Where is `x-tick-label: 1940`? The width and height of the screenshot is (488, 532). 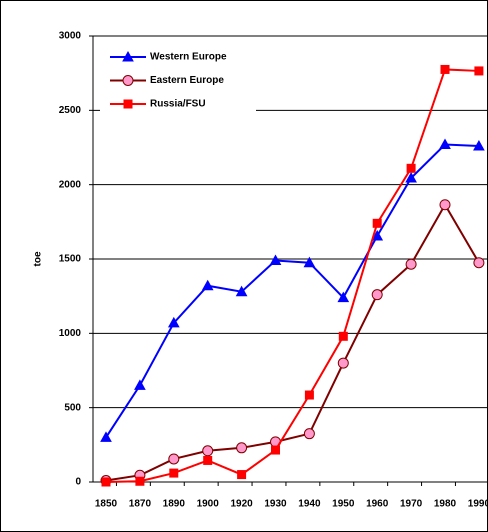 x-tick-label: 1940 is located at coordinates (309, 504).